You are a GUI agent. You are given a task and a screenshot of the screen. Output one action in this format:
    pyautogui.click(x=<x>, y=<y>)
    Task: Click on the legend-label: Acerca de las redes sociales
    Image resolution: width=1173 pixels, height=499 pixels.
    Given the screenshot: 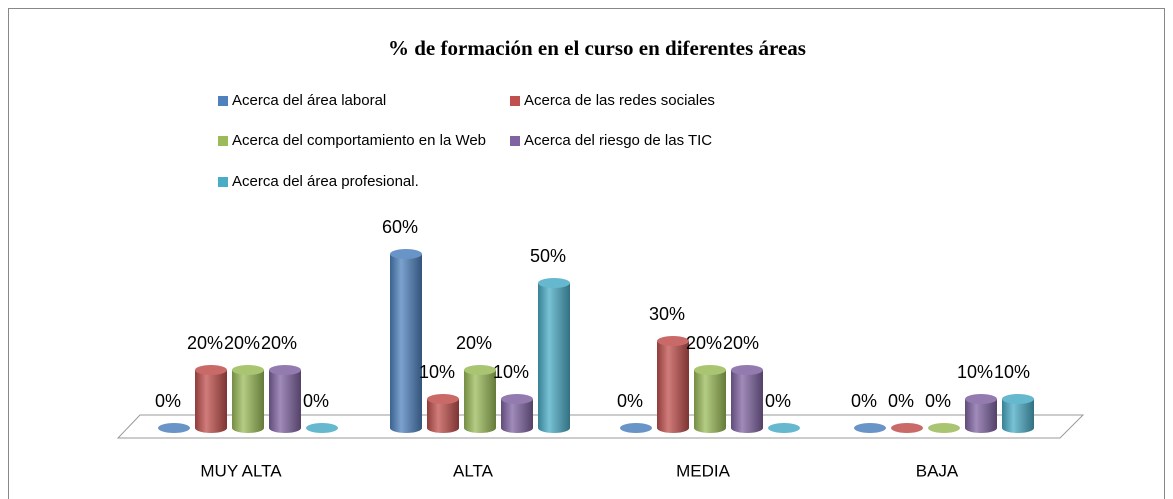 What is the action you would take?
    pyautogui.click(x=619, y=100)
    